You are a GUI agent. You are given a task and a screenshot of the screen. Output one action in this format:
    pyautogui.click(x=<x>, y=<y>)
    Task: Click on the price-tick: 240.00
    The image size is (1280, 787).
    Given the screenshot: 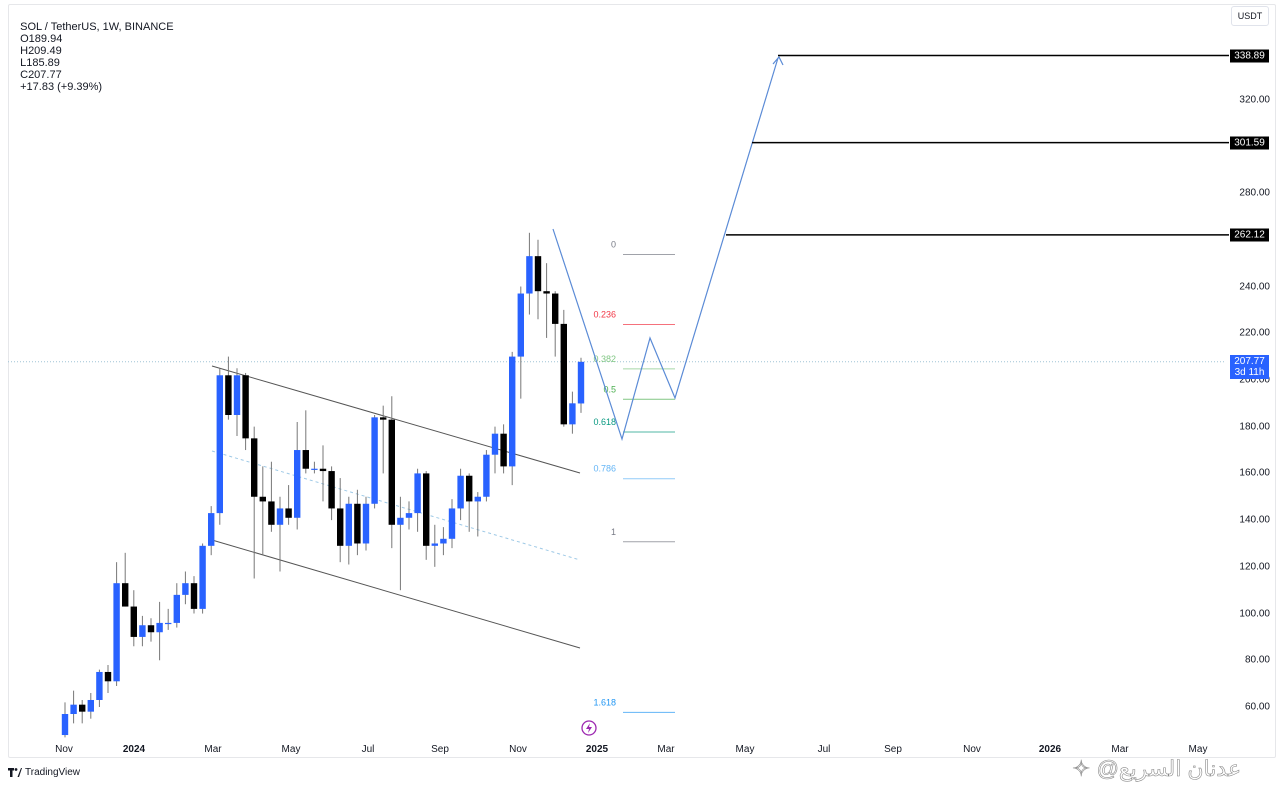 What is the action you would take?
    pyautogui.click(x=1254, y=287)
    